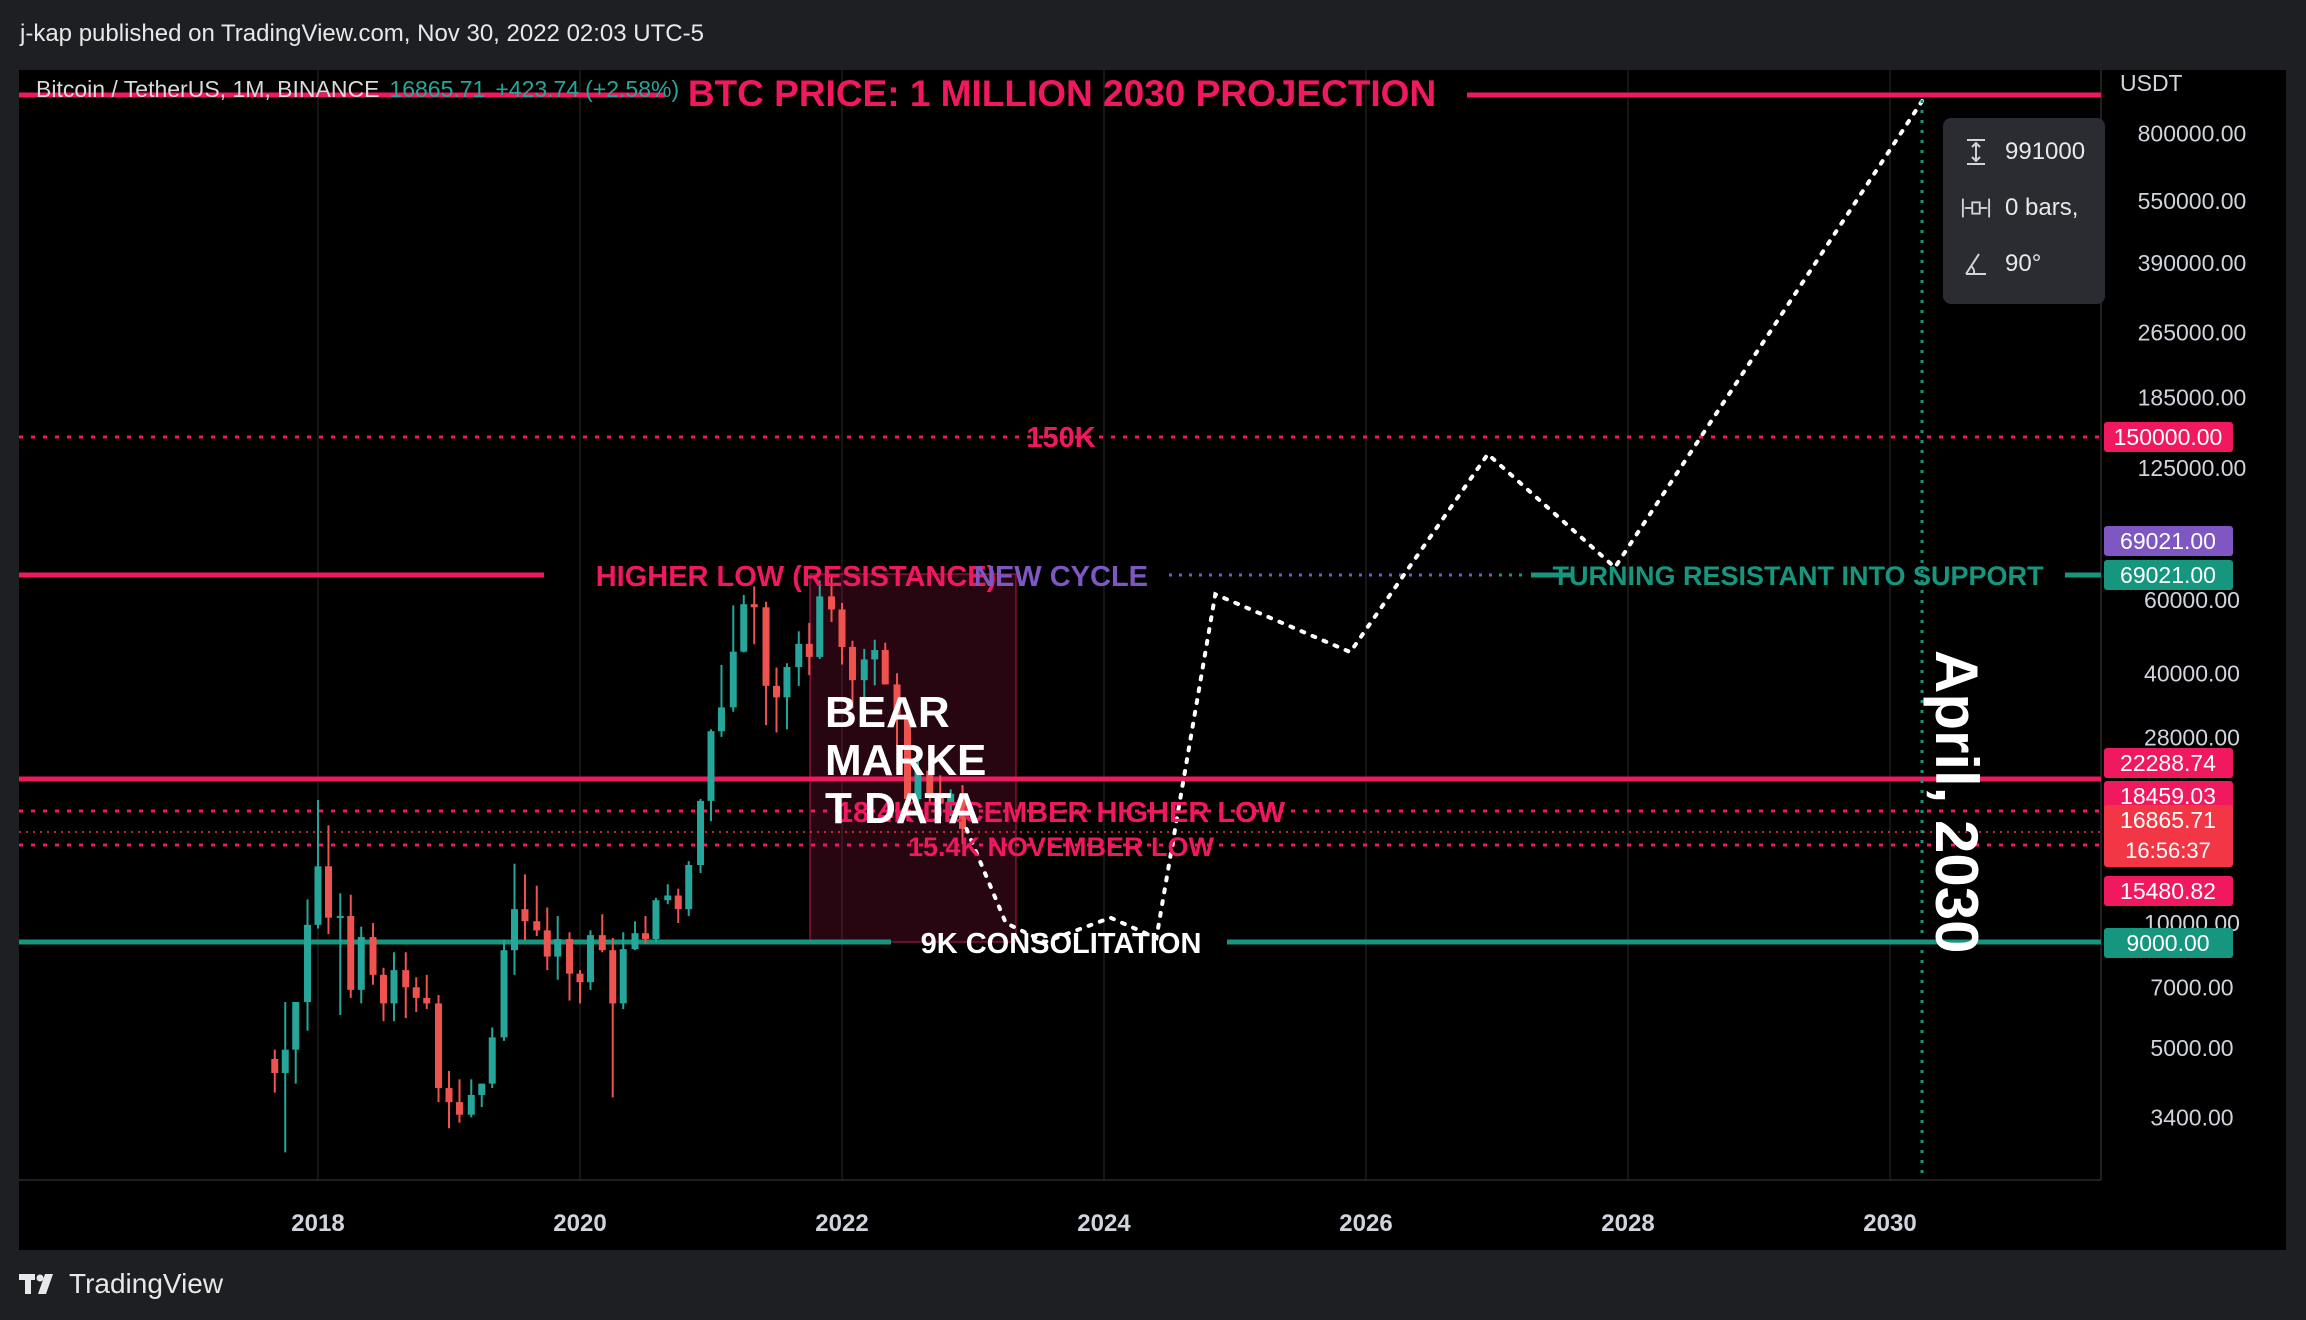 The height and width of the screenshot is (1320, 2306). I want to click on x-tick-label: 2018, so click(317, 1223).